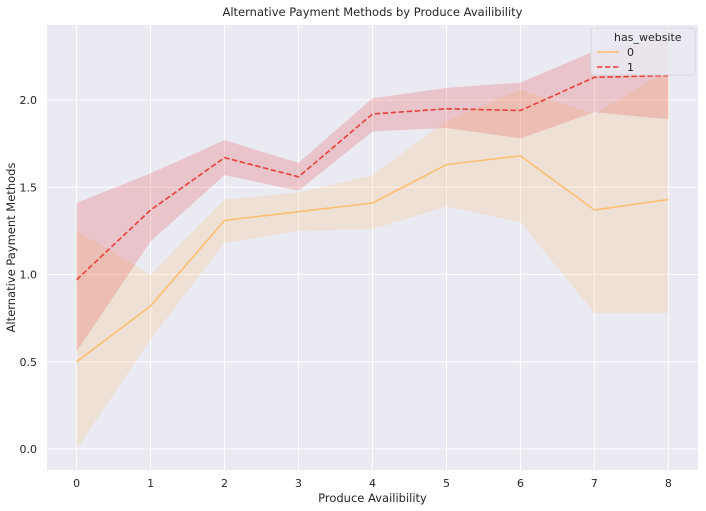 This screenshot has height=511, width=706. What do you see at coordinates (29, 362) in the screenshot?
I see `y-tick-label: 0.5` at bounding box center [29, 362].